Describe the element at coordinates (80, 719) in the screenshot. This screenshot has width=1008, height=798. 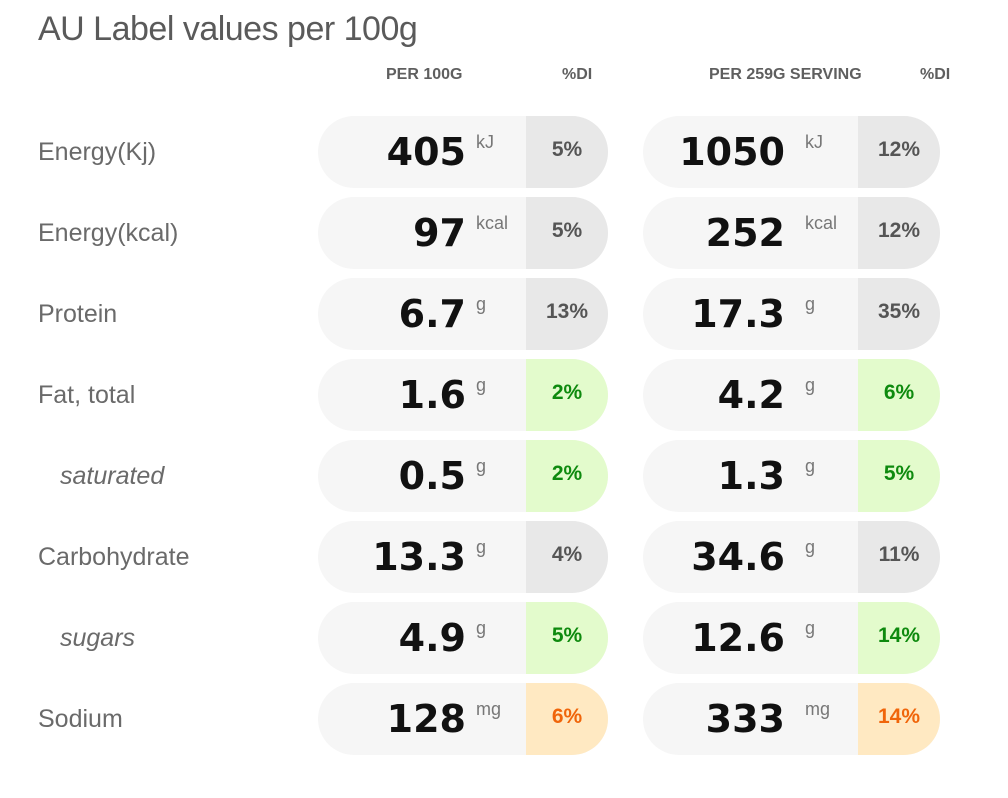
I see `nutrient-label: Sodium` at that location.